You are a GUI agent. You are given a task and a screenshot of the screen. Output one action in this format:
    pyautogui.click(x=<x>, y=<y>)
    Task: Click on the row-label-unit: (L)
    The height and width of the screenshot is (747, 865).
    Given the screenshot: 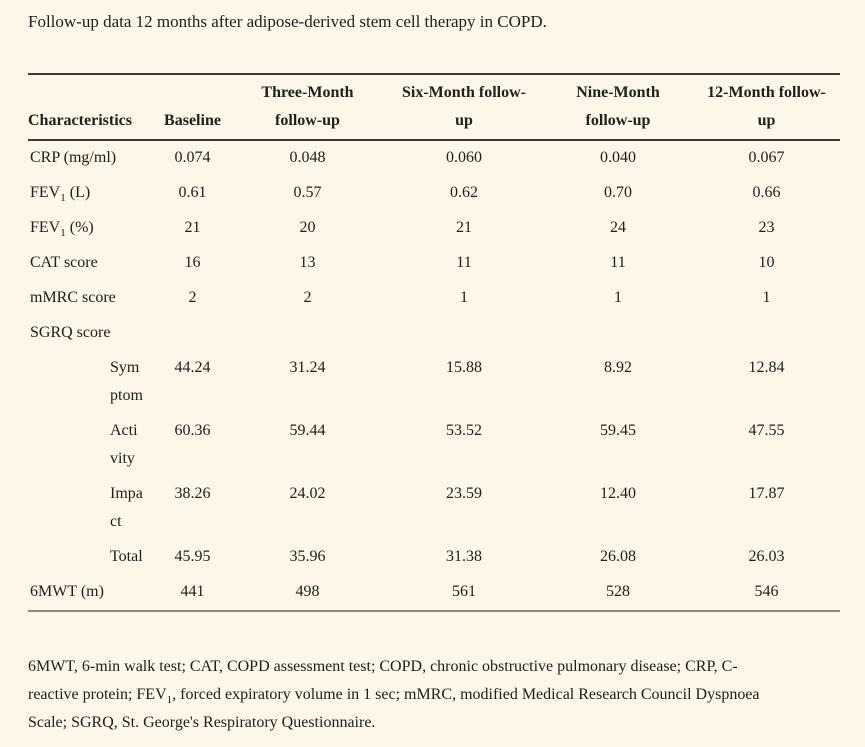 What is the action you would take?
    pyautogui.click(x=78, y=192)
    